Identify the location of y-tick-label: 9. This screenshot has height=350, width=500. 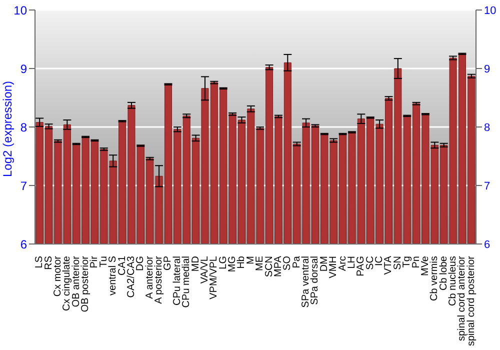
(24, 69).